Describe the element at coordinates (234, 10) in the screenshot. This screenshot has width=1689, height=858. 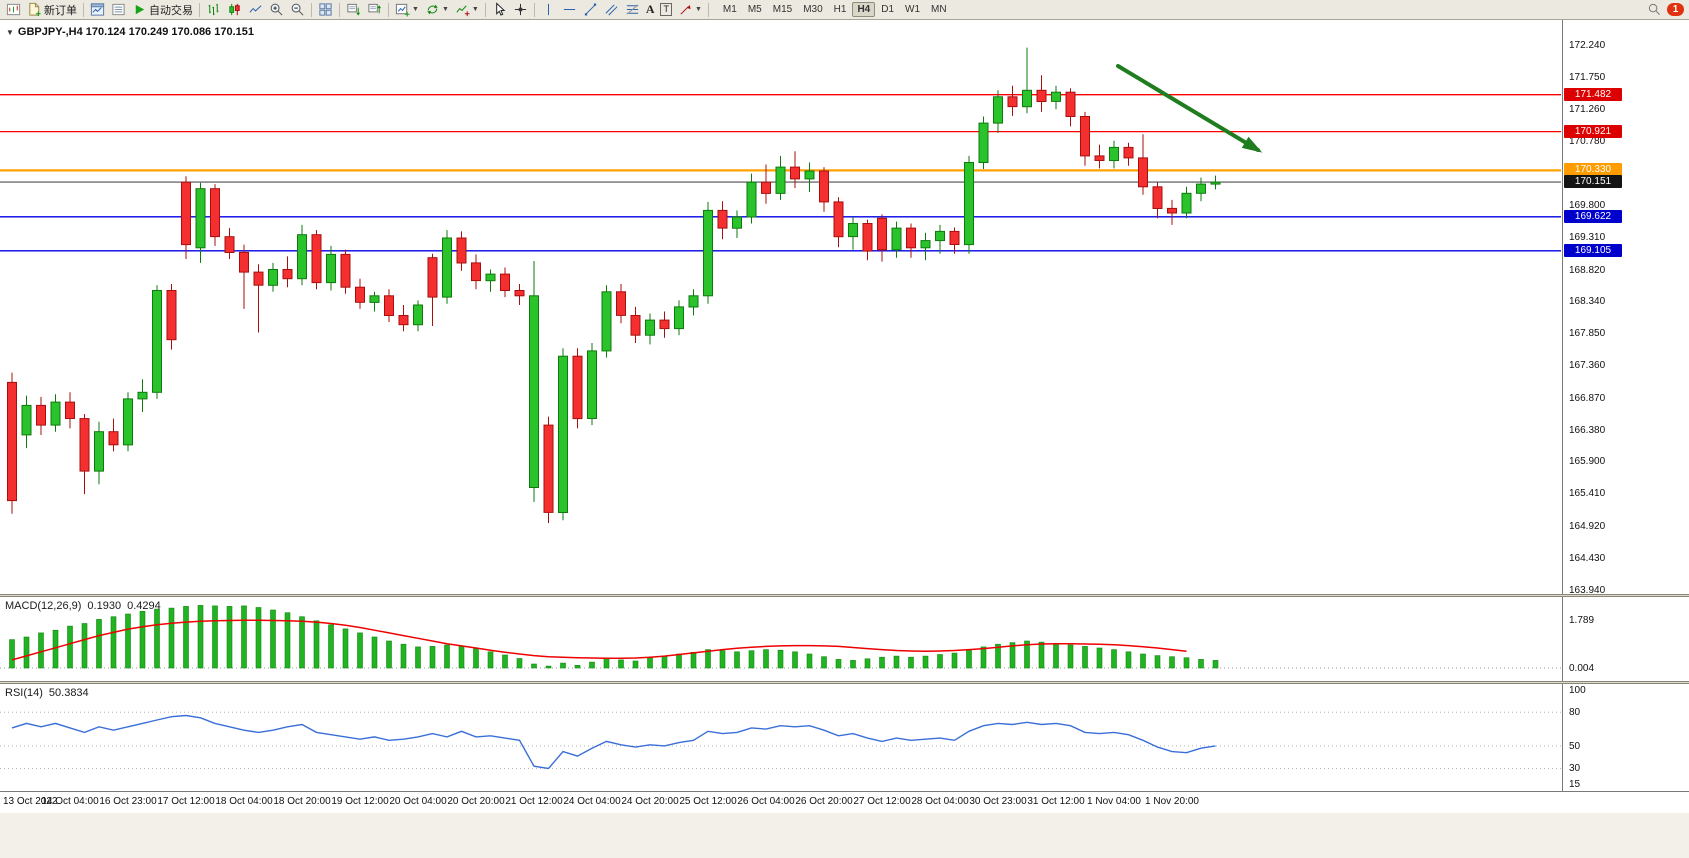
I see `candle-chart-mode-button` at that location.